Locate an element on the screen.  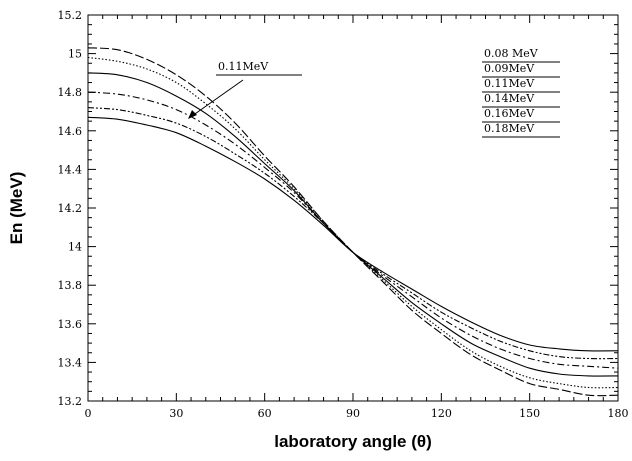
x-tick-label: 90 is located at coordinates (353, 413).